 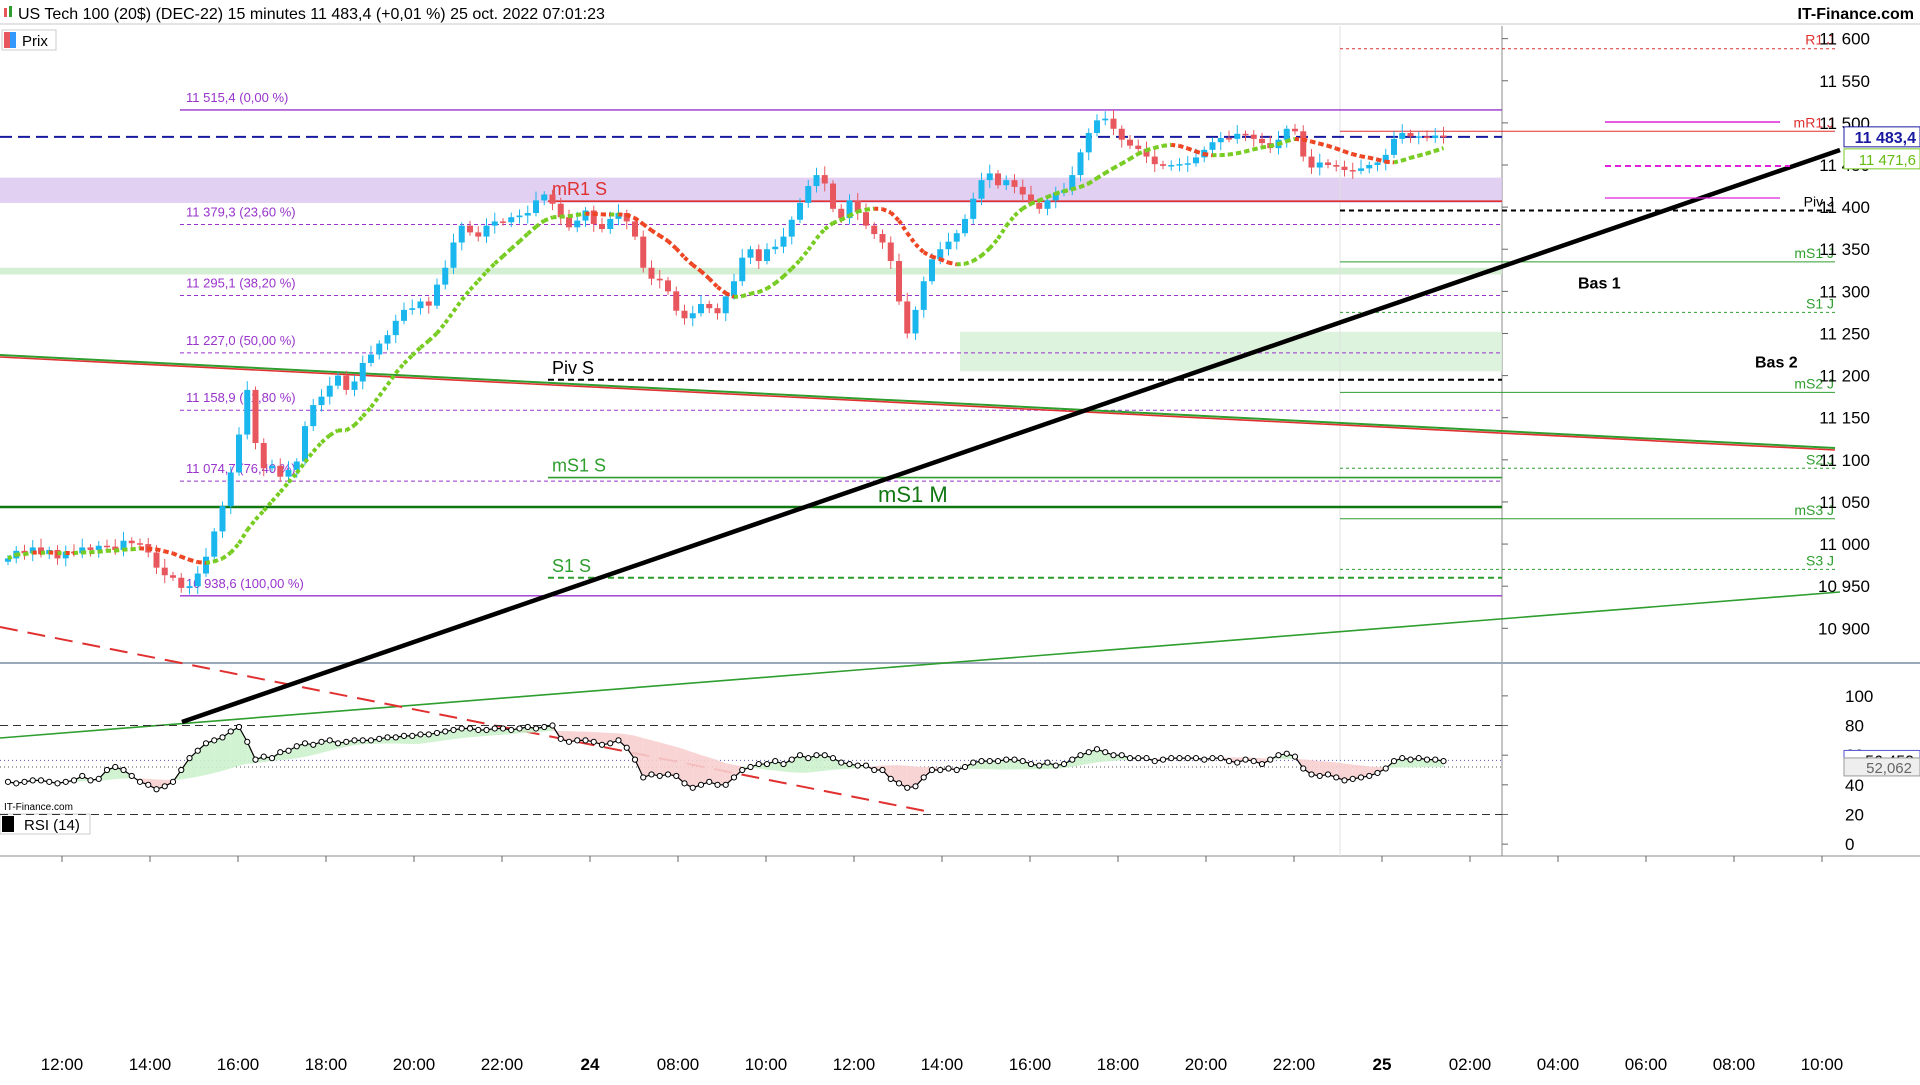 What do you see at coordinates (10, 11) in the screenshot?
I see `header-icon-bar2` at bounding box center [10, 11].